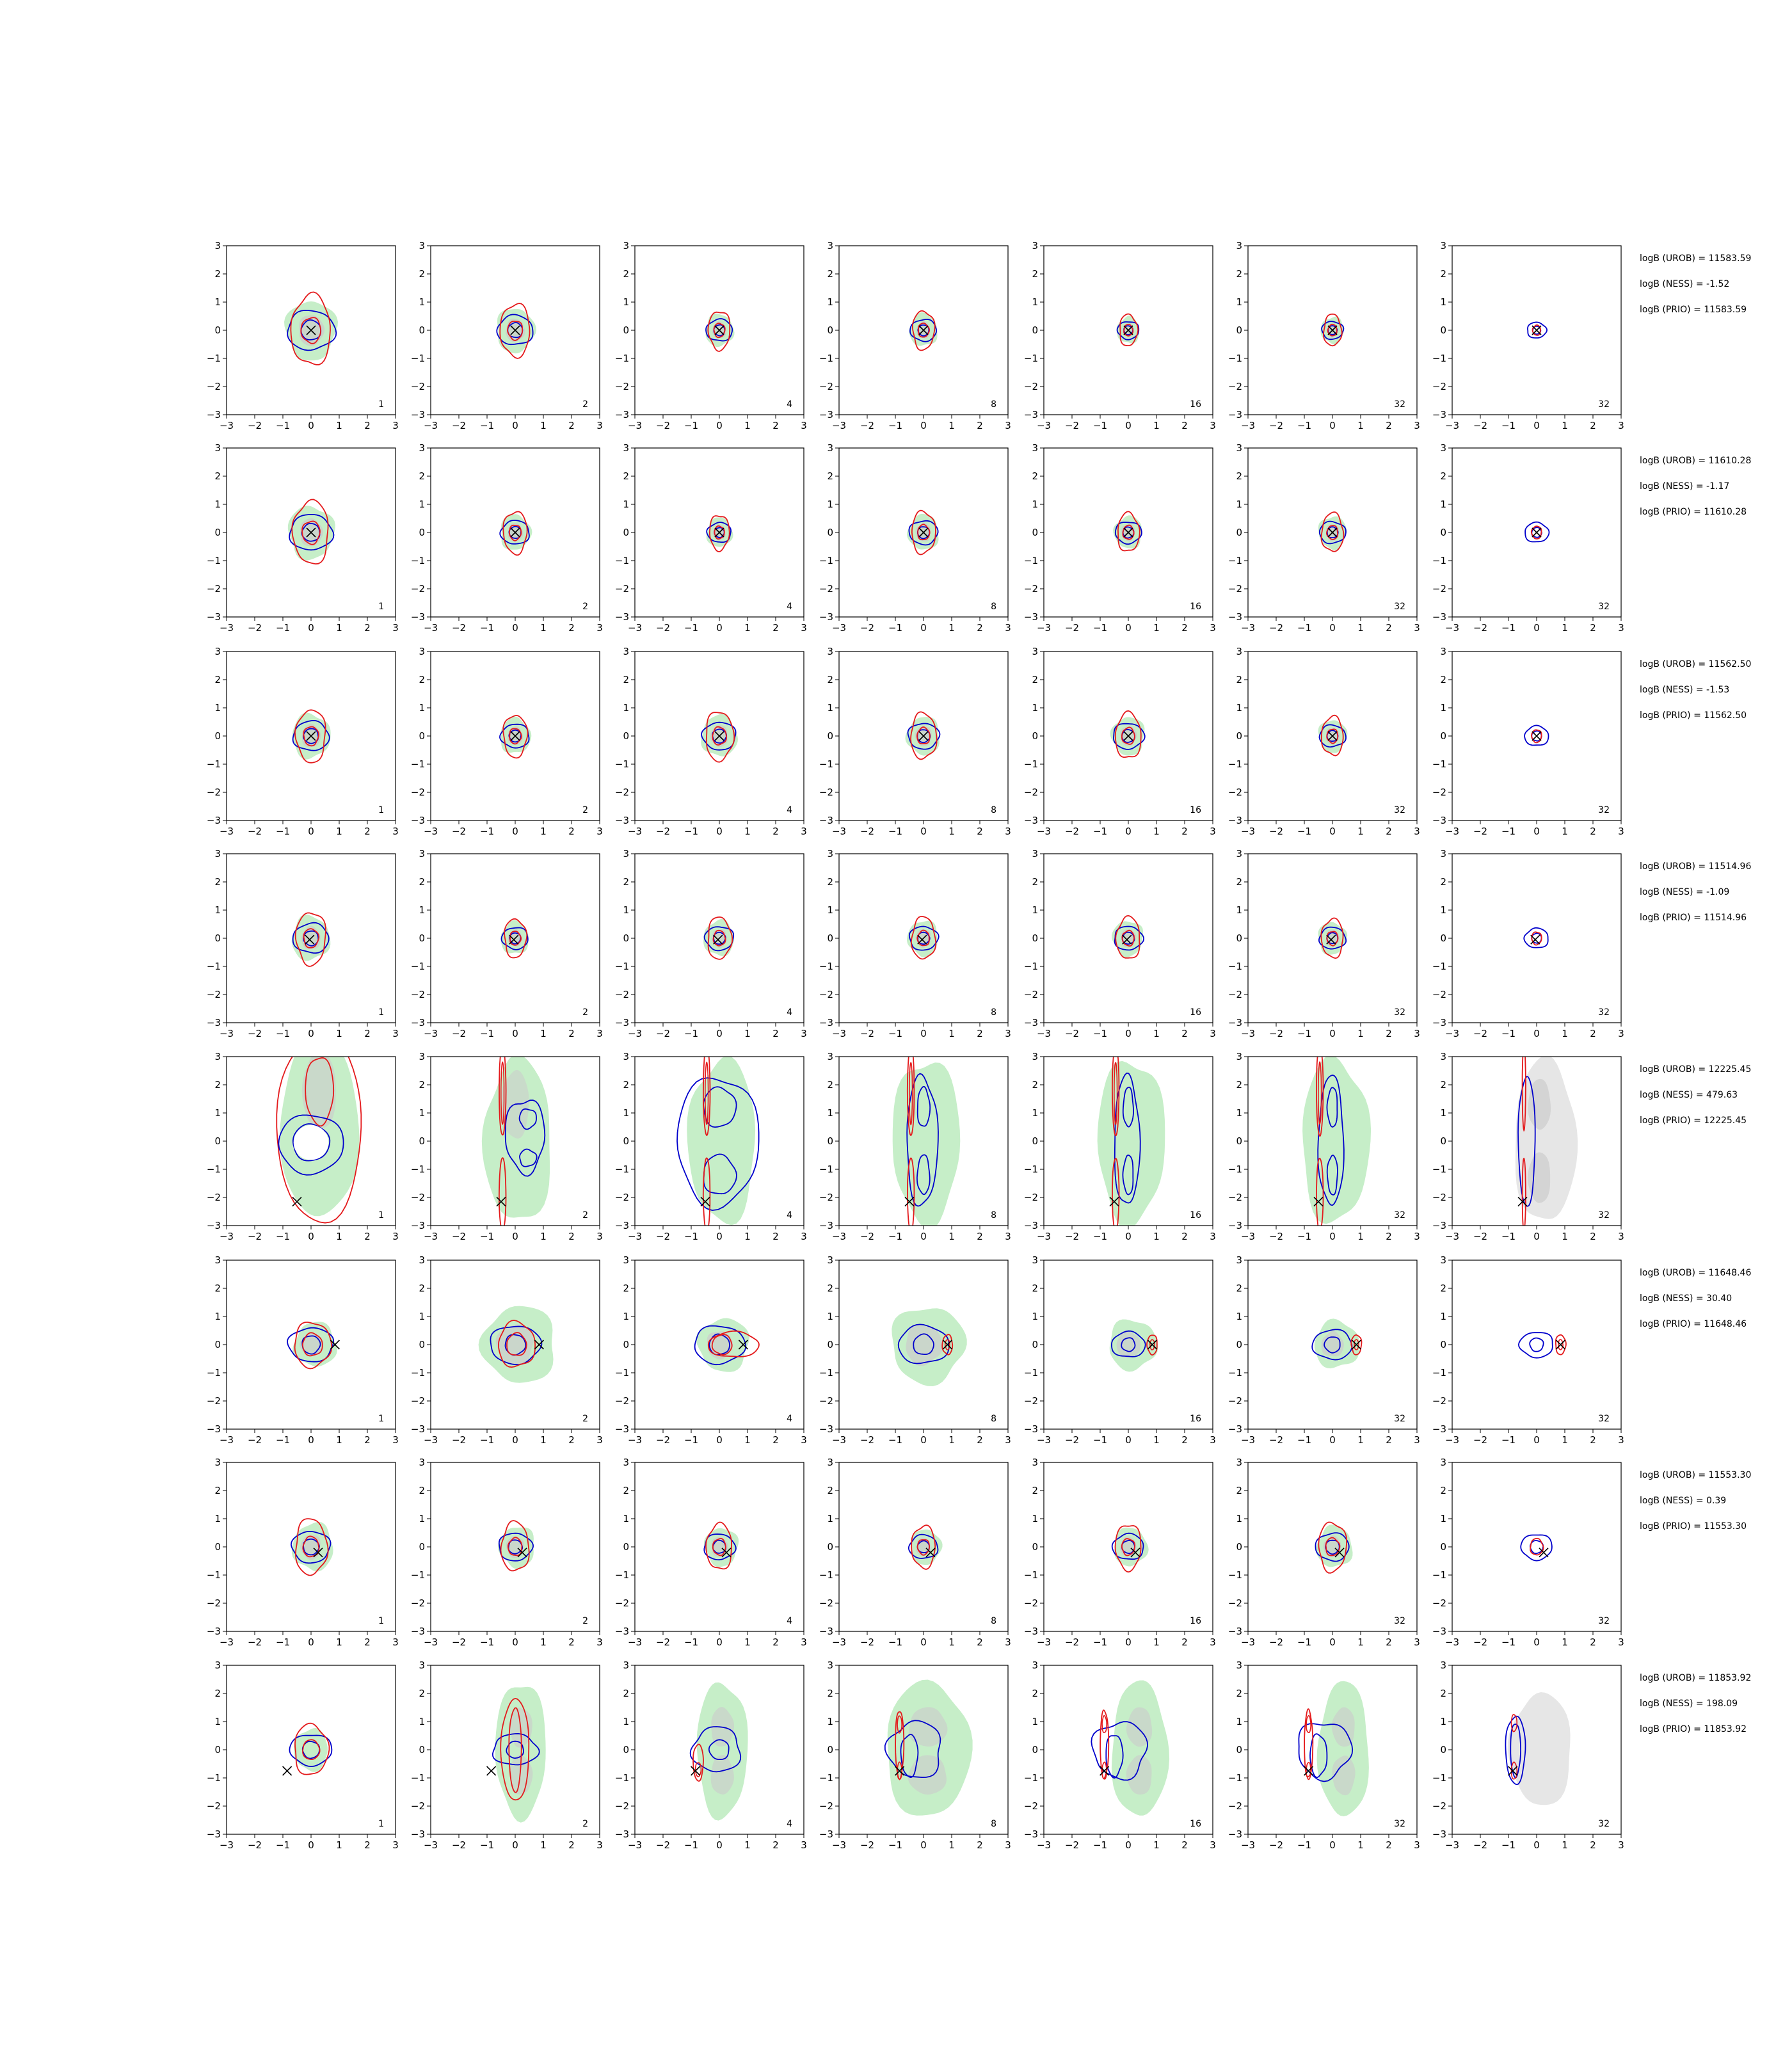  What do you see at coordinates (1686, 1298) in the screenshot?
I see `logb-label: logB (NESS) = 30.40` at bounding box center [1686, 1298].